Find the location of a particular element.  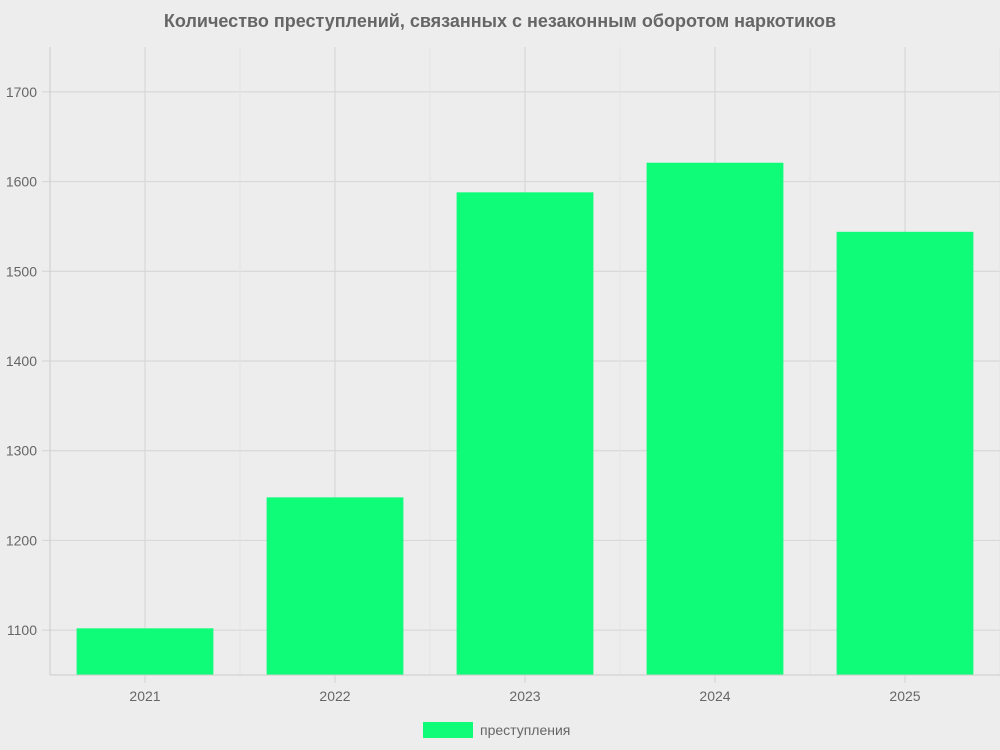

x-tick-label: 2023 is located at coordinates (524, 696).